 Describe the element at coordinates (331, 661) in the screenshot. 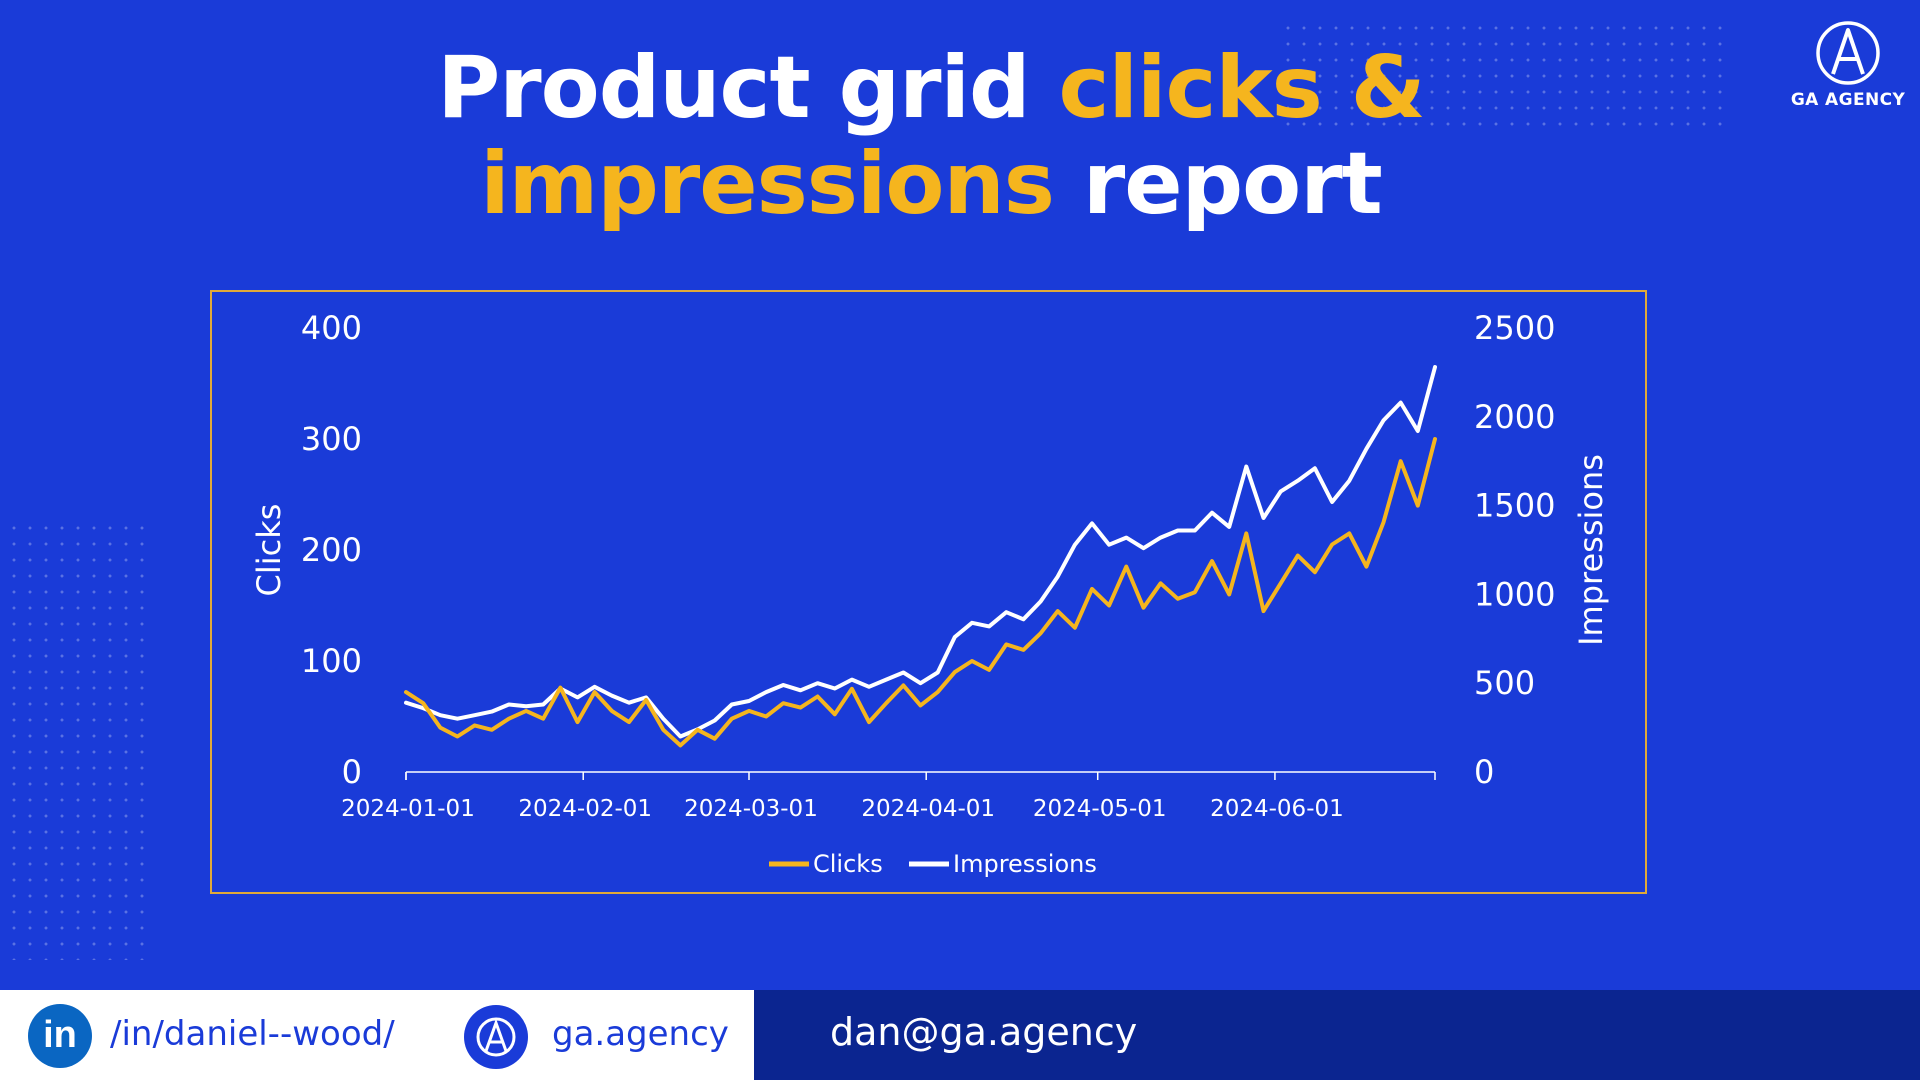

I see `y-tick-label: 100` at that location.